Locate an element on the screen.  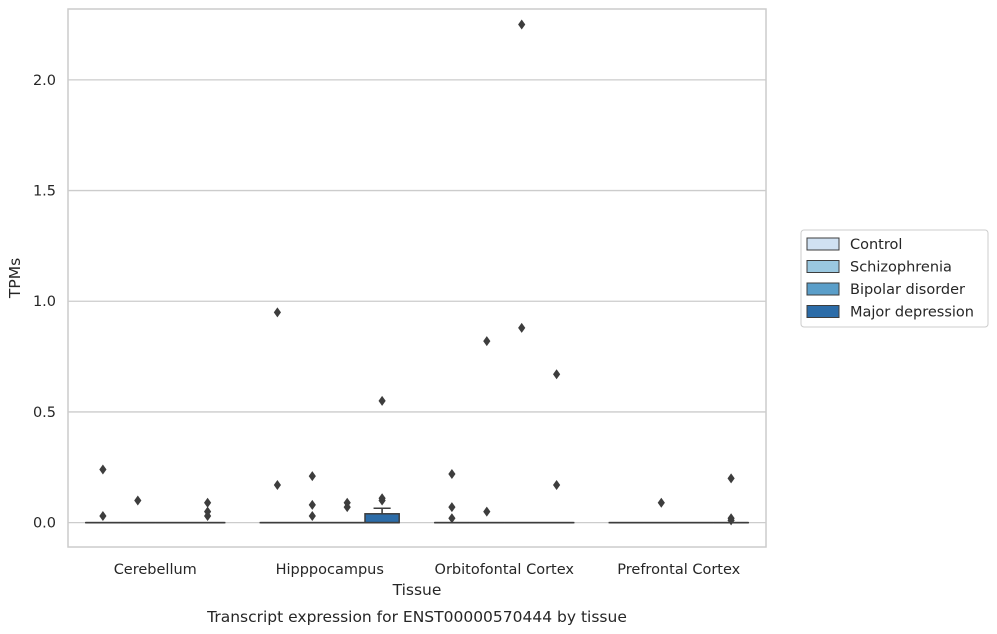
y-tick-label: 1.0 is located at coordinates (44, 302).